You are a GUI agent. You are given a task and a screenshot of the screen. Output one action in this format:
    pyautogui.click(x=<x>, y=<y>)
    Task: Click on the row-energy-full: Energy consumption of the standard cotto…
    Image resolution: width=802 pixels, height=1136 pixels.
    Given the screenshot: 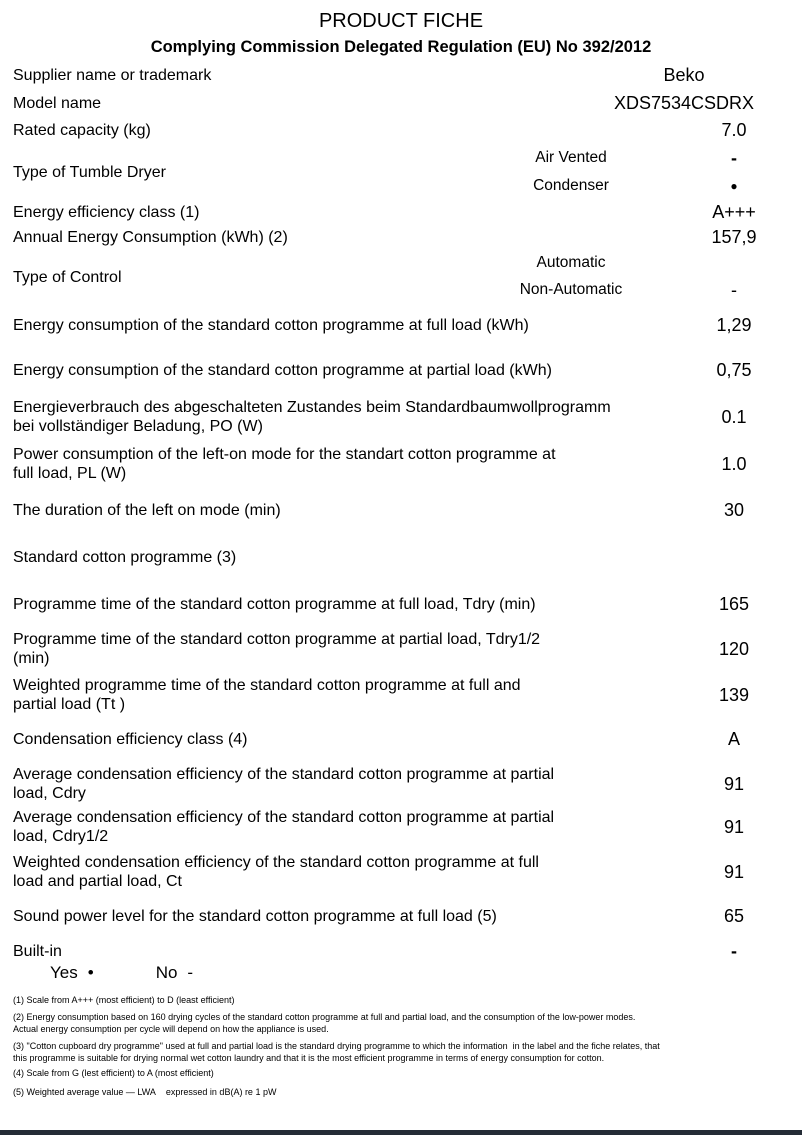 What is the action you would take?
    pyautogui.click(x=401, y=325)
    